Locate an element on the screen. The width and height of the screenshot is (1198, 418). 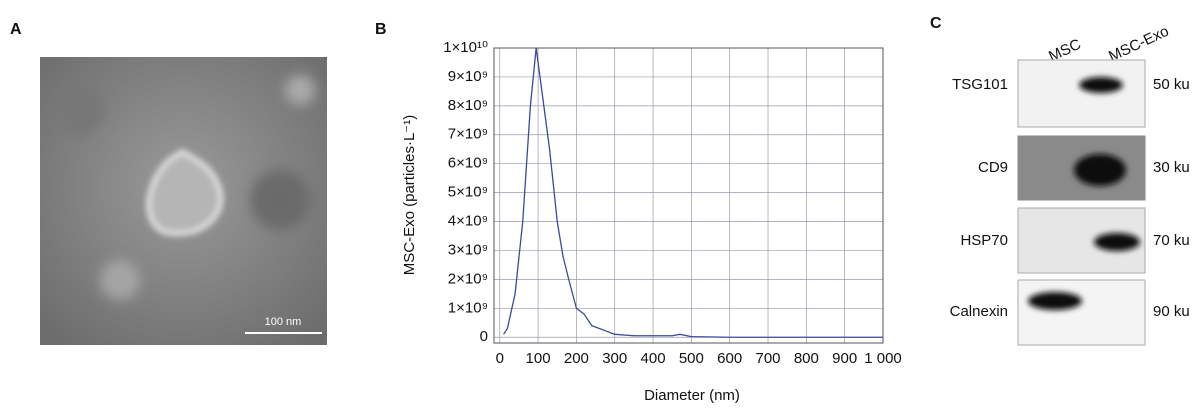
protein-label: HSP70 is located at coordinates (984, 240).